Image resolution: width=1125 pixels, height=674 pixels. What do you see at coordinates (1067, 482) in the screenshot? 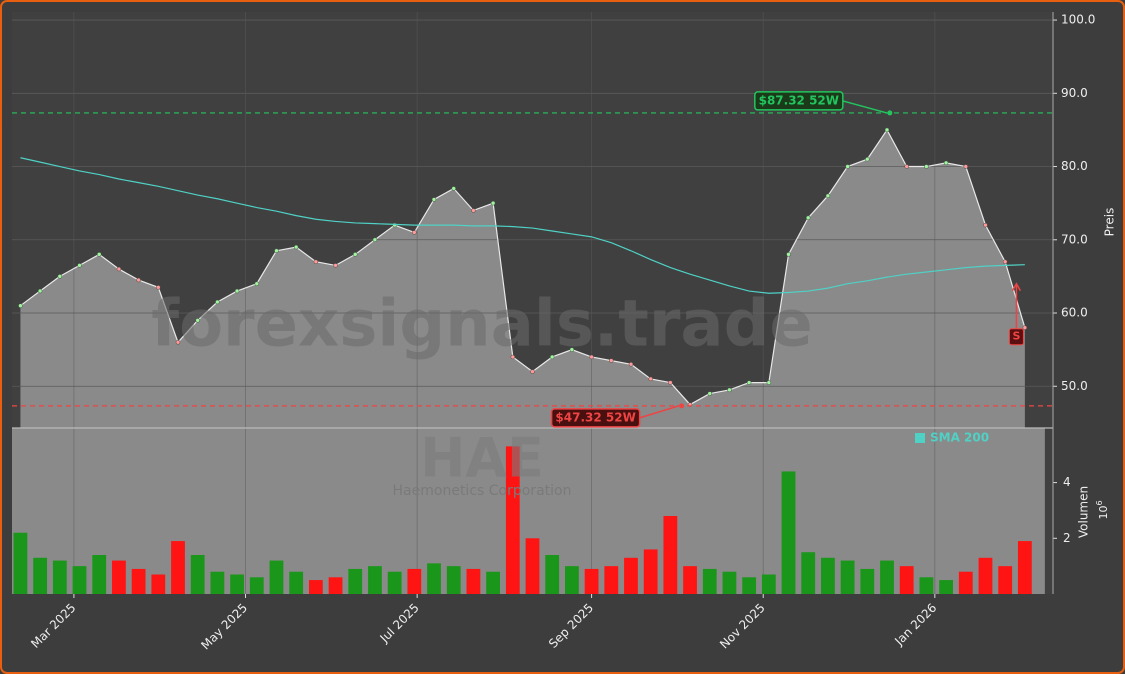
I see `volume-tick-label: 4` at bounding box center [1067, 482].